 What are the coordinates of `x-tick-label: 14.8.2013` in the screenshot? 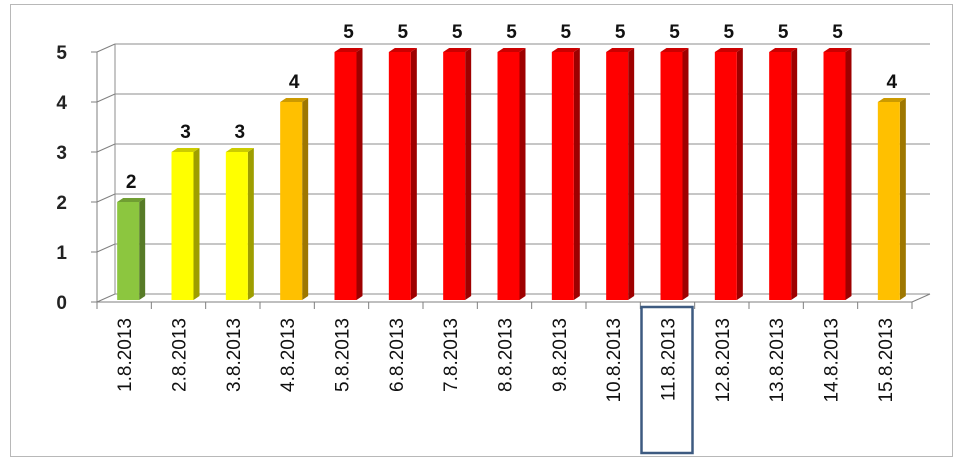 It's located at (832, 360).